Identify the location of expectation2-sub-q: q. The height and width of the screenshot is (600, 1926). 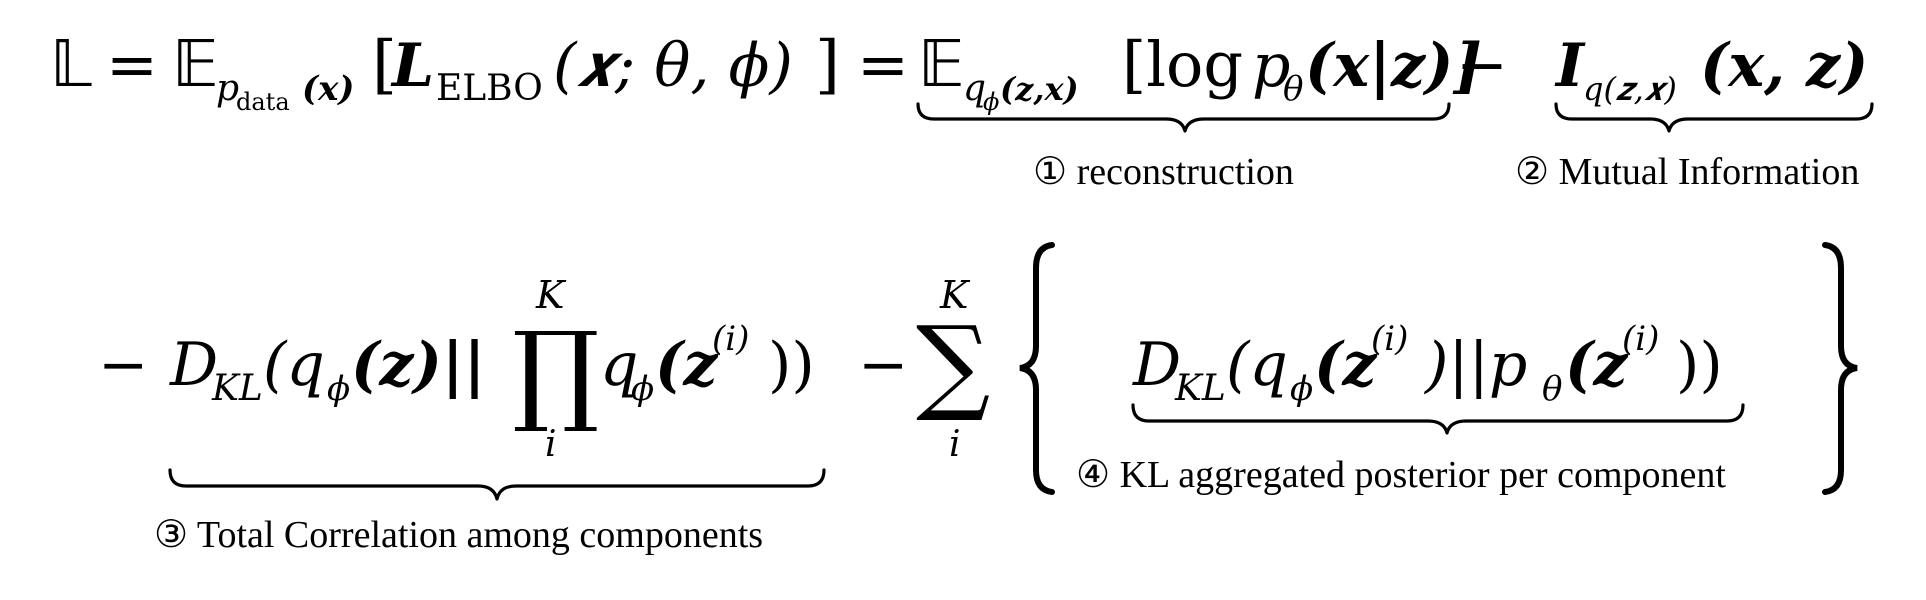
(974, 88).